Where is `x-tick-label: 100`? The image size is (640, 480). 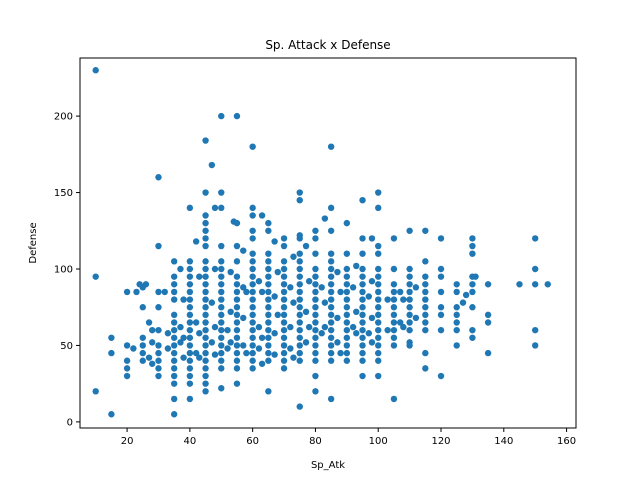
x-tick-label: 100 is located at coordinates (378, 441).